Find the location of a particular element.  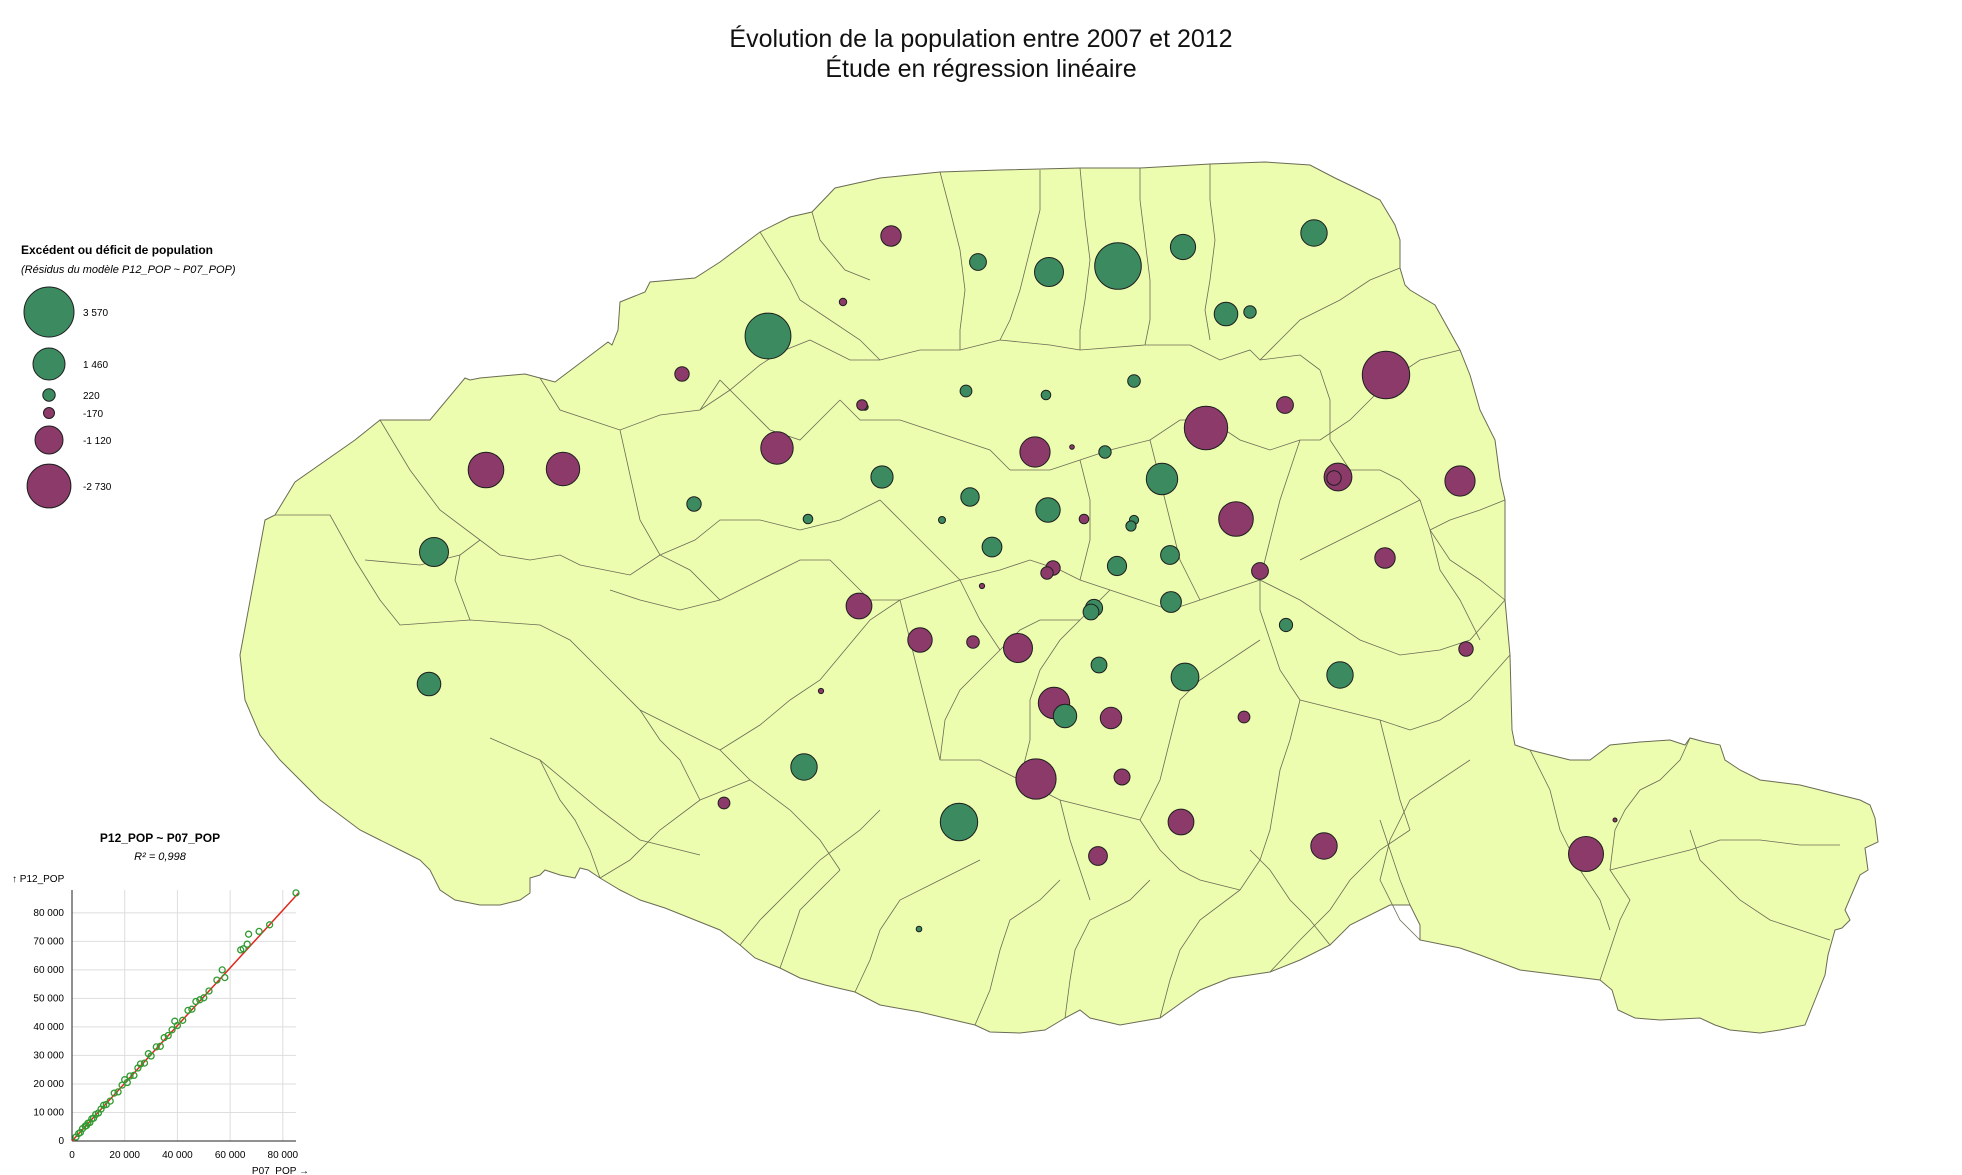

x-tick-label: 80 000 is located at coordinates (283, 1155).